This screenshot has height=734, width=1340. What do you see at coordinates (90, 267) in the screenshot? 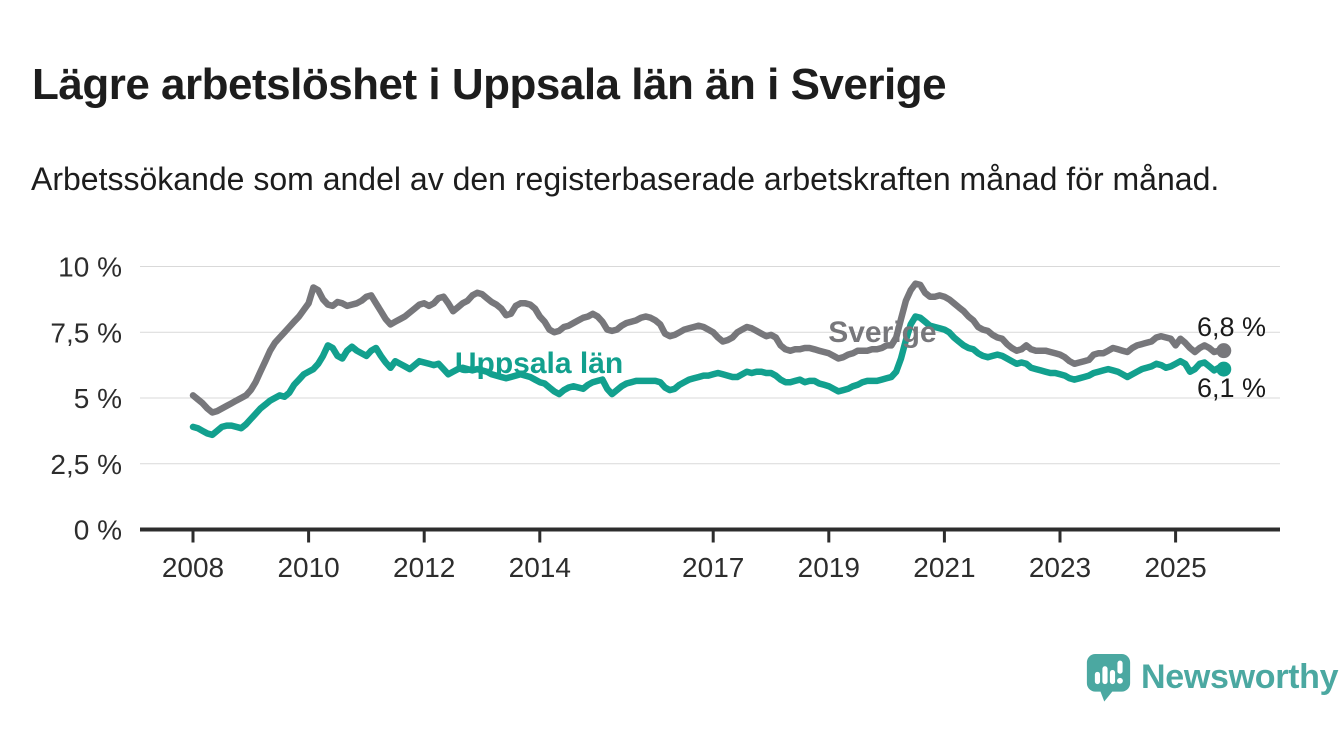
I see `y-tick-label: 10 %` at bounding box center [90, 267].